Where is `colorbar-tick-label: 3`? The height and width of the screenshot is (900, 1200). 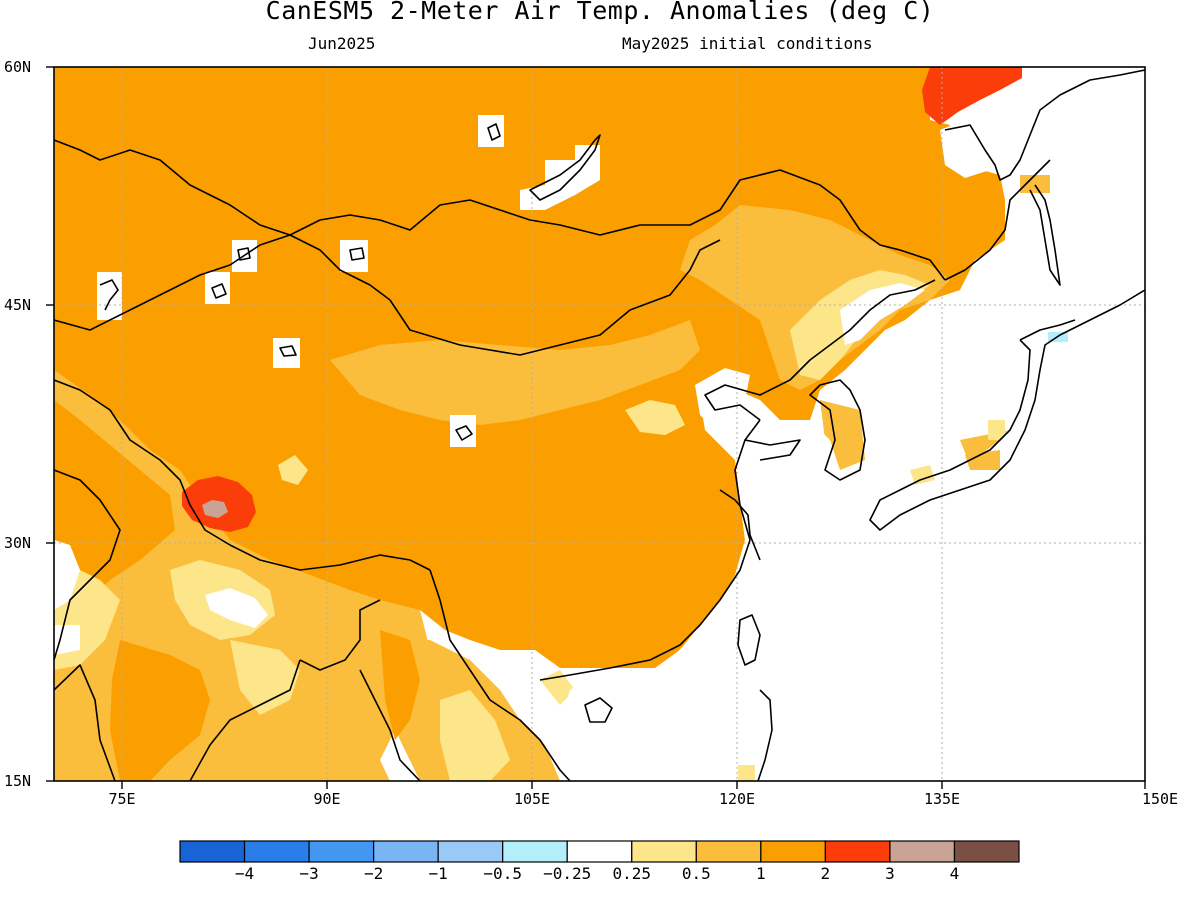
colorbar-tick-label: 3 is located at coordinates (890, 873).